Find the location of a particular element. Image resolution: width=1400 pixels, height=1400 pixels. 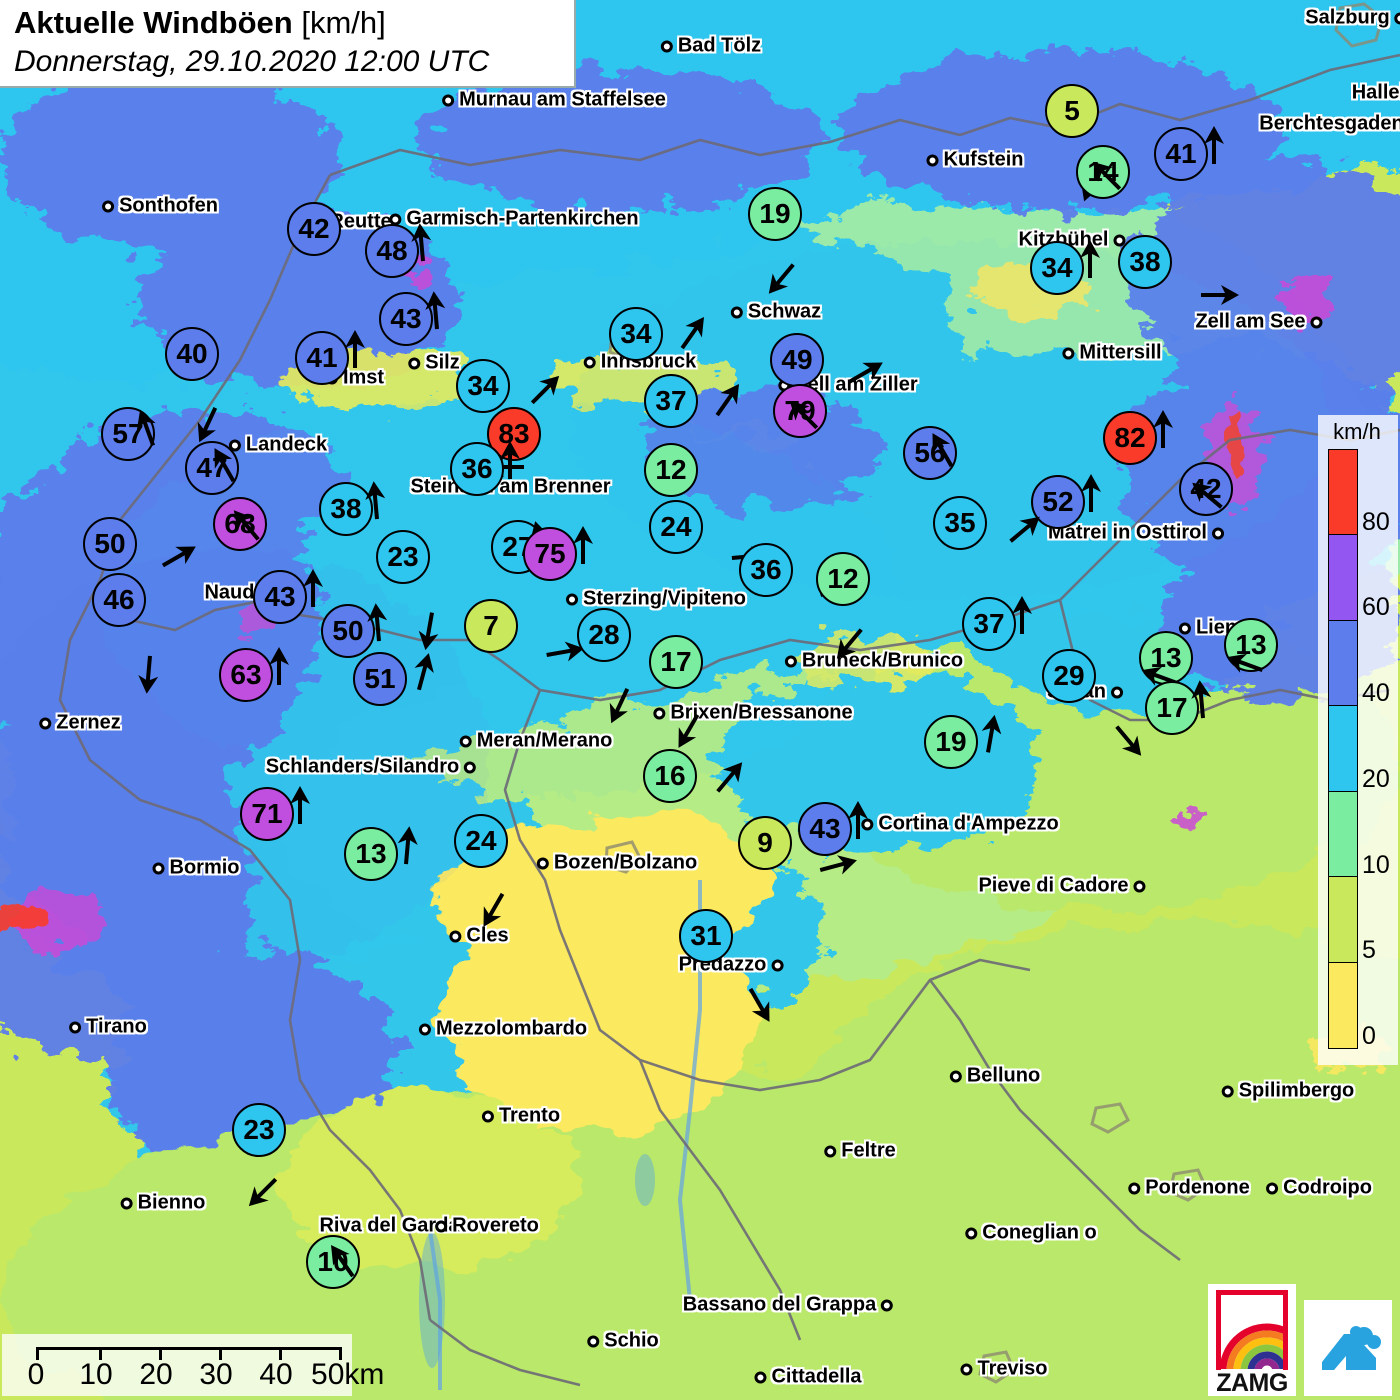

wind-station-marker: 57 is located at coordinates (128, 434).